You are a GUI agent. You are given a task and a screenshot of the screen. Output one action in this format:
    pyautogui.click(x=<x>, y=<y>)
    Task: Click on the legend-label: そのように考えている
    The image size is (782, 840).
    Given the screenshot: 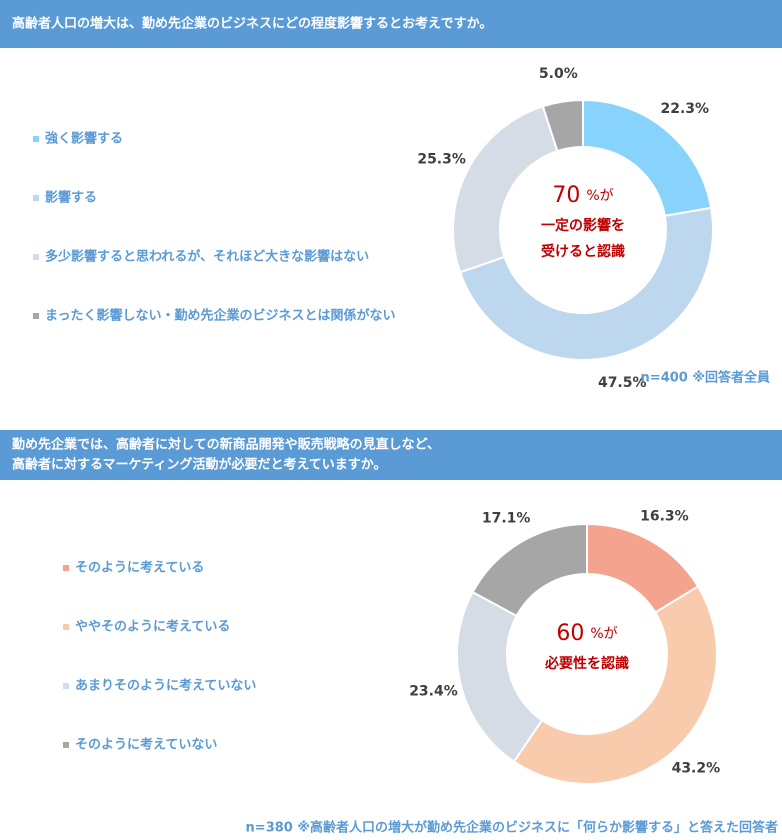 What is the action you would take?
    pyautogui.click(x=139, y=568)
    